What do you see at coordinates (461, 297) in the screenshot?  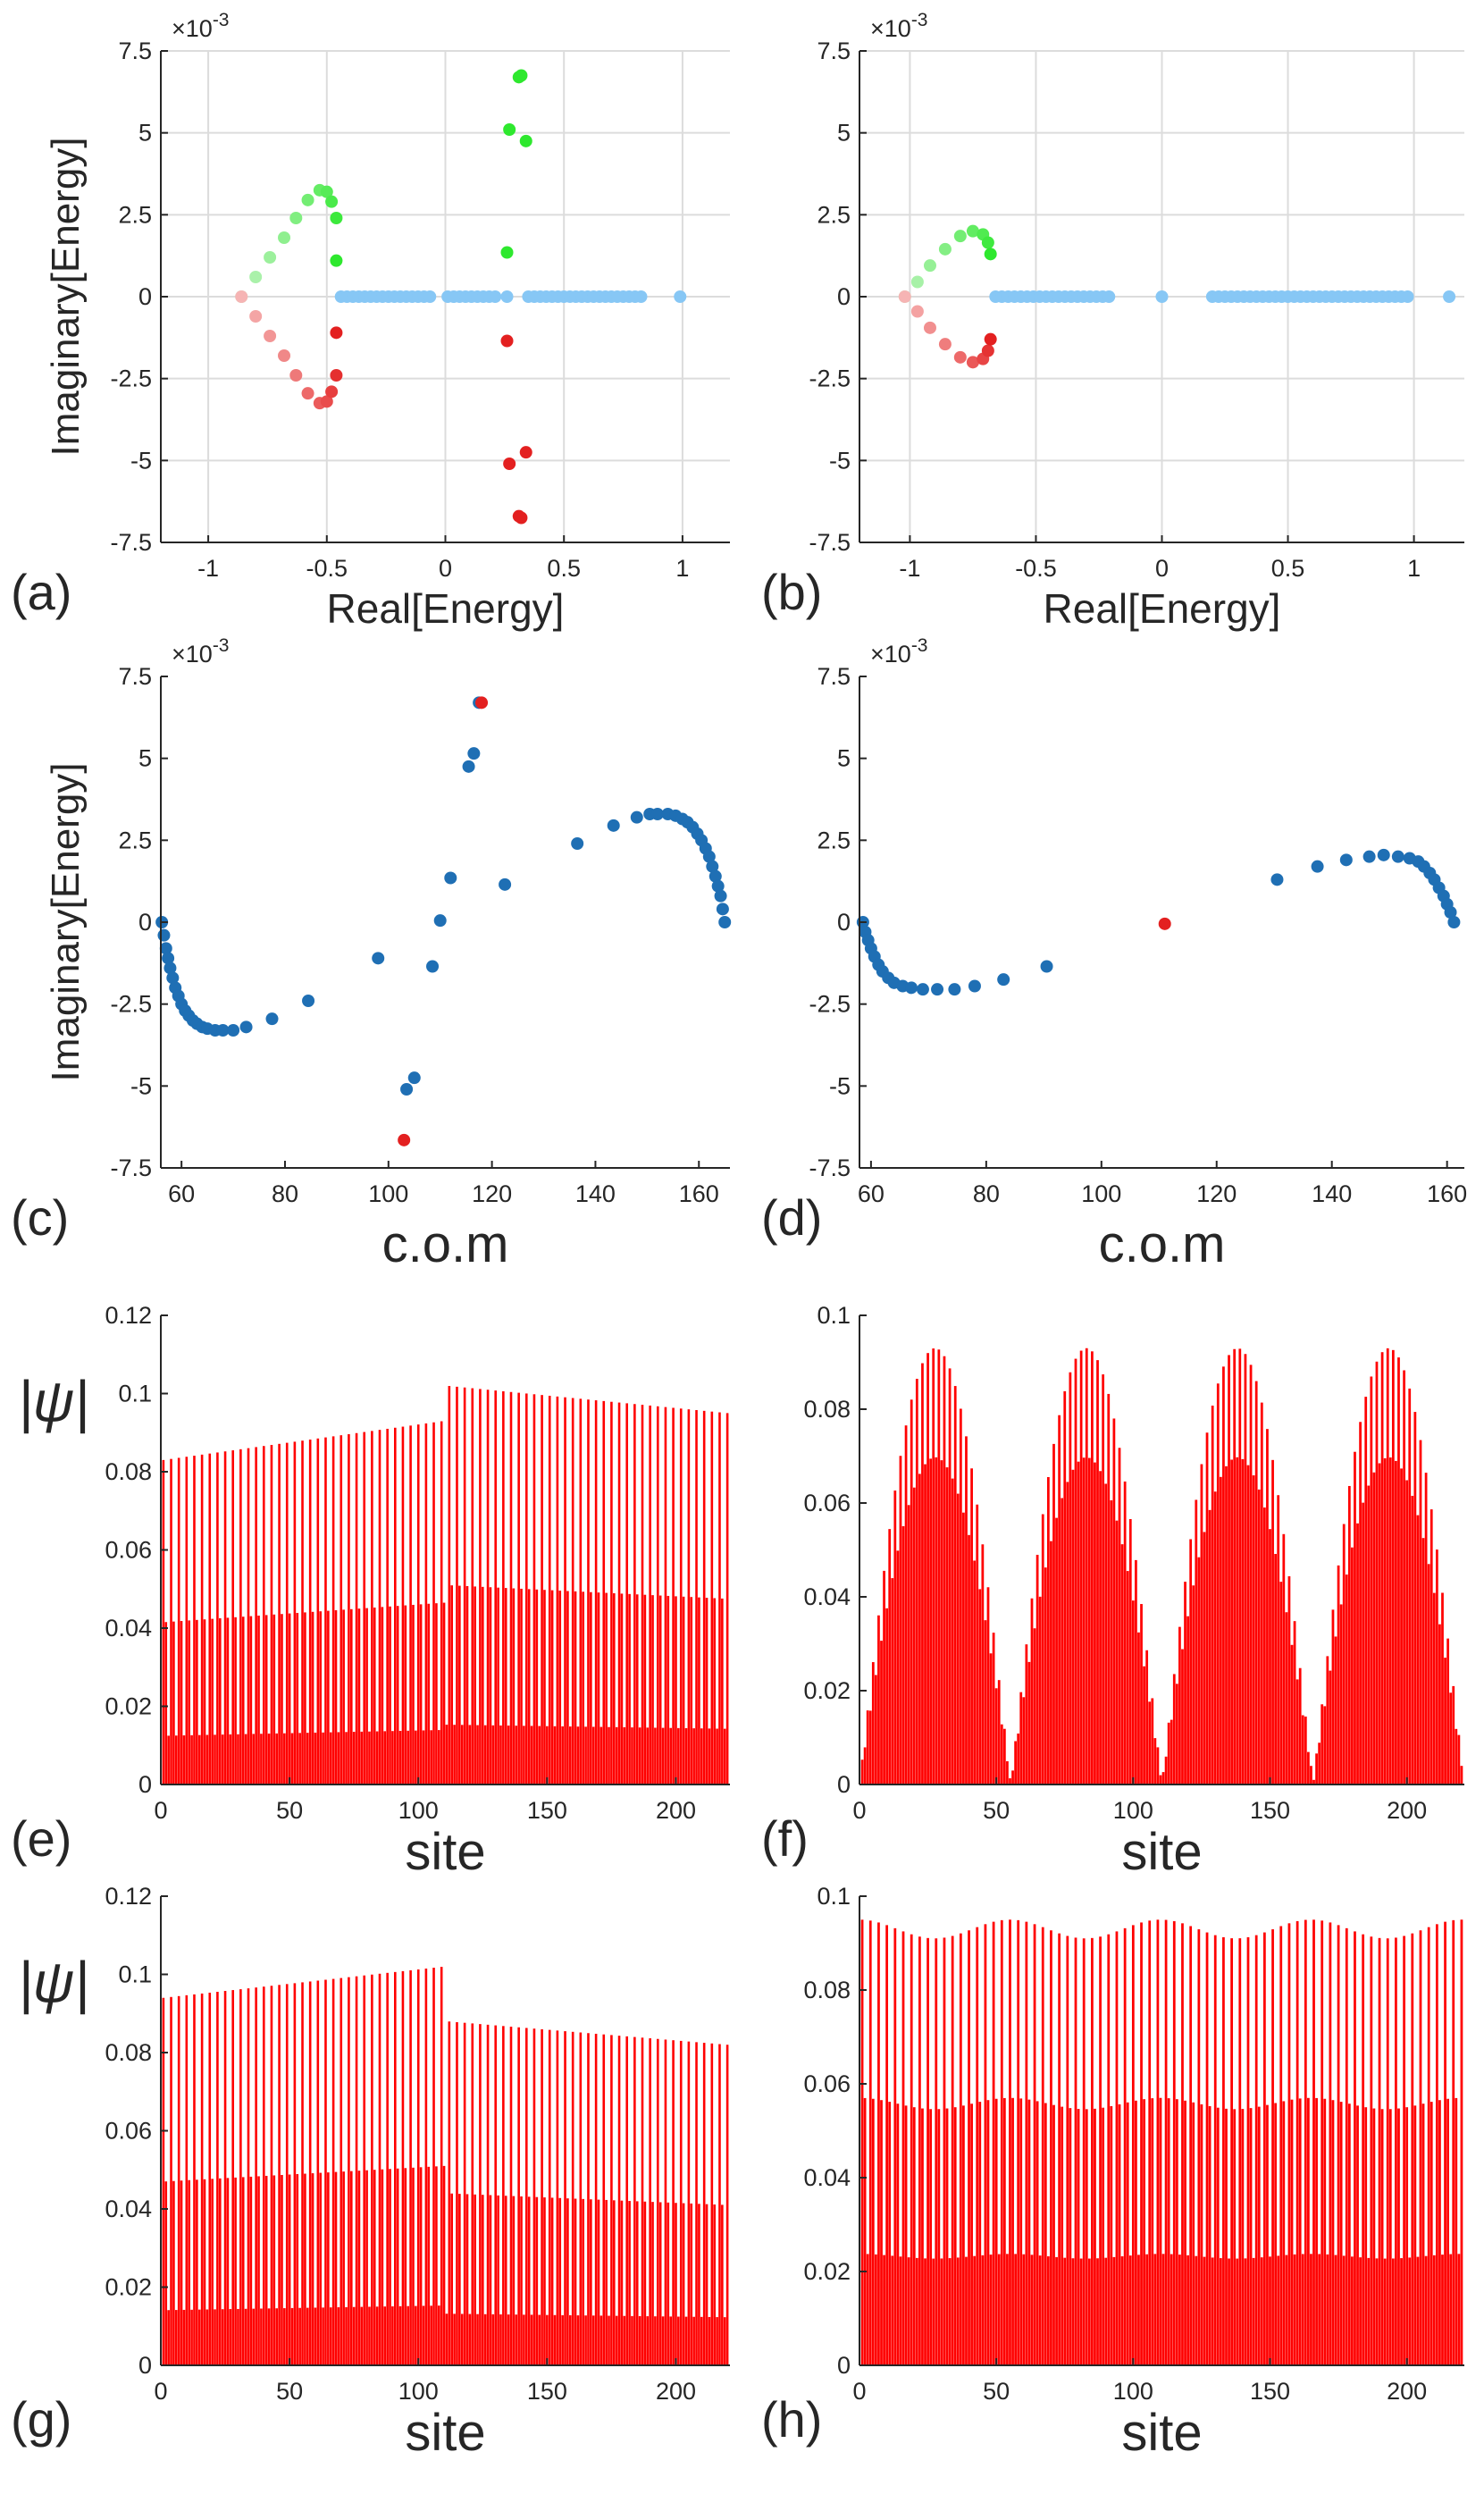 I see `data-layer` at bounding box center [461, 297].